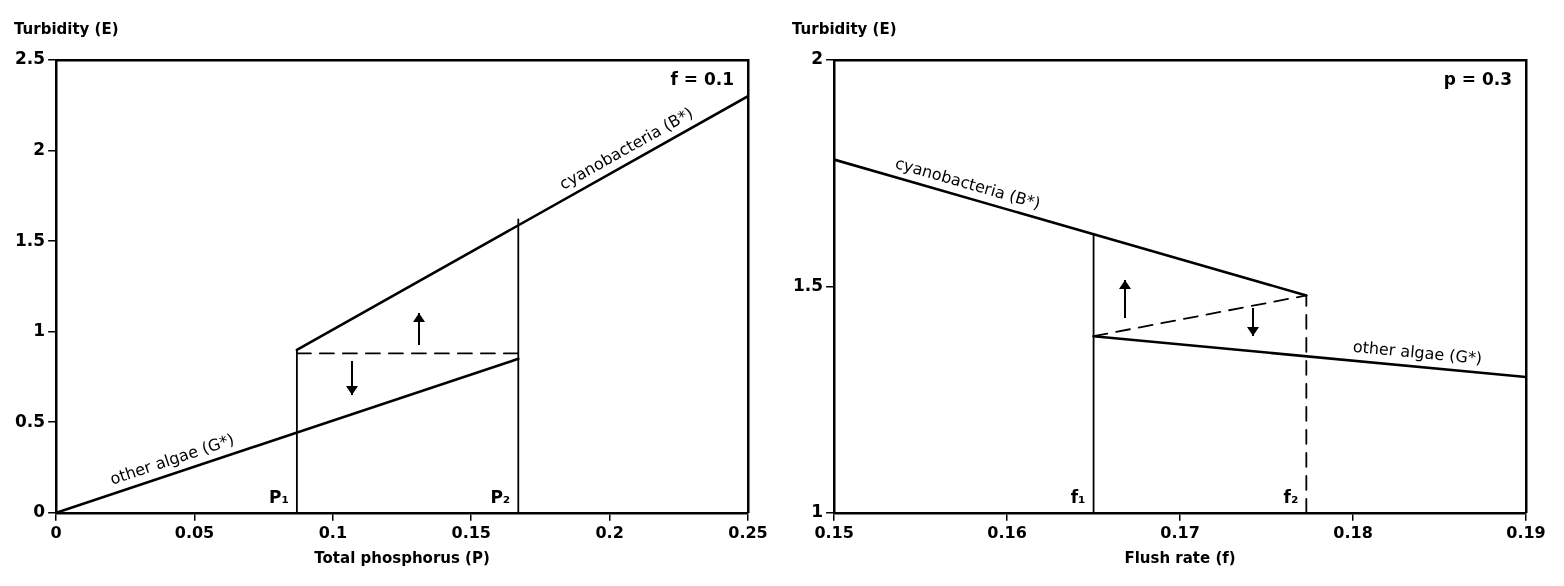  Describe the element at coordinates (39, 511) in the screenshot. I see `y-tick-label: 0` at that location.